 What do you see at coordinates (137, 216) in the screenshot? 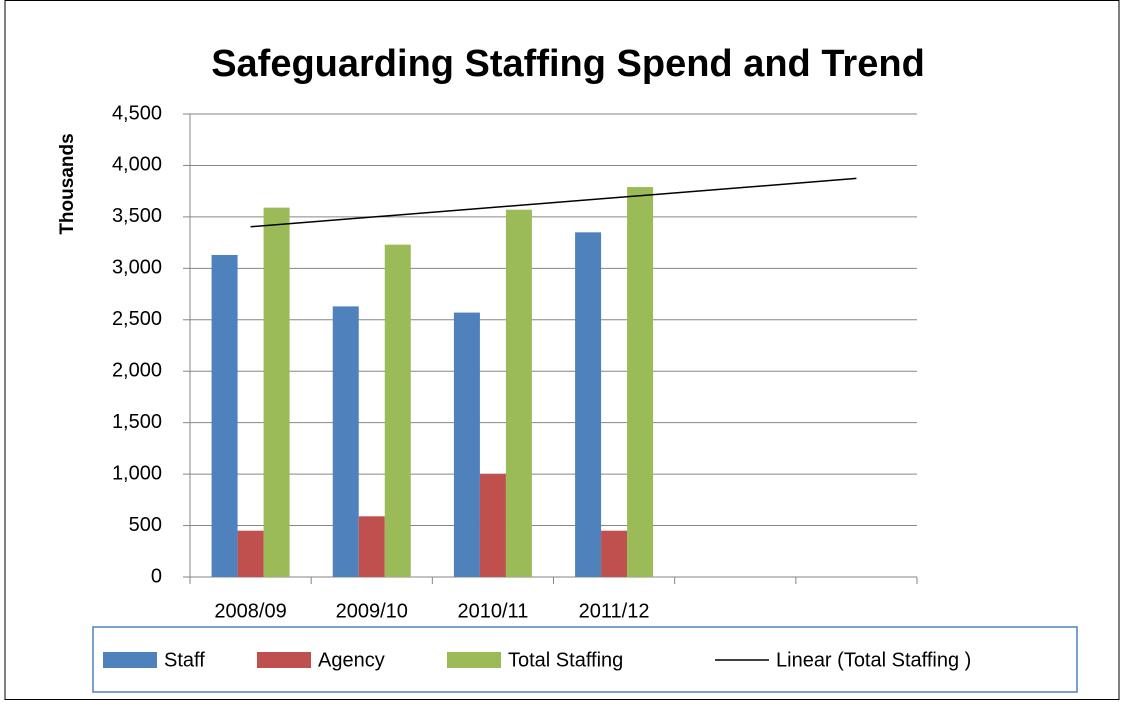
I see `y-tick-label: 3,500` at bounding box center [137, 216].